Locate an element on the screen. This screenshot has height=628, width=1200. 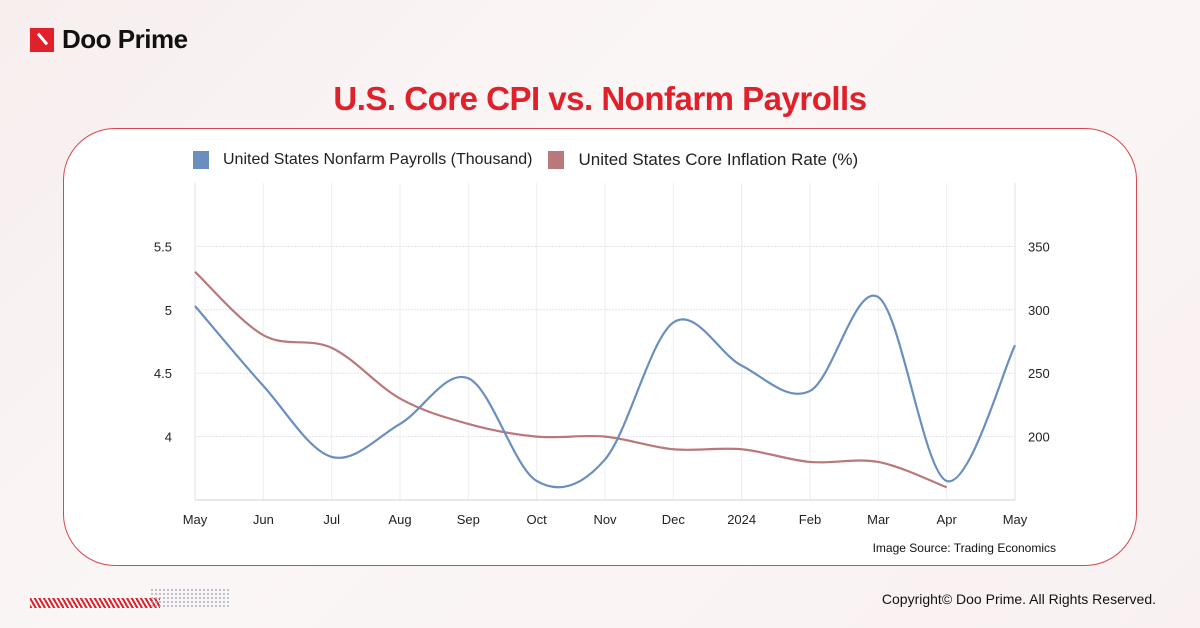
right-axis-tick-label: 300 is located at coordinates (1039, 310).